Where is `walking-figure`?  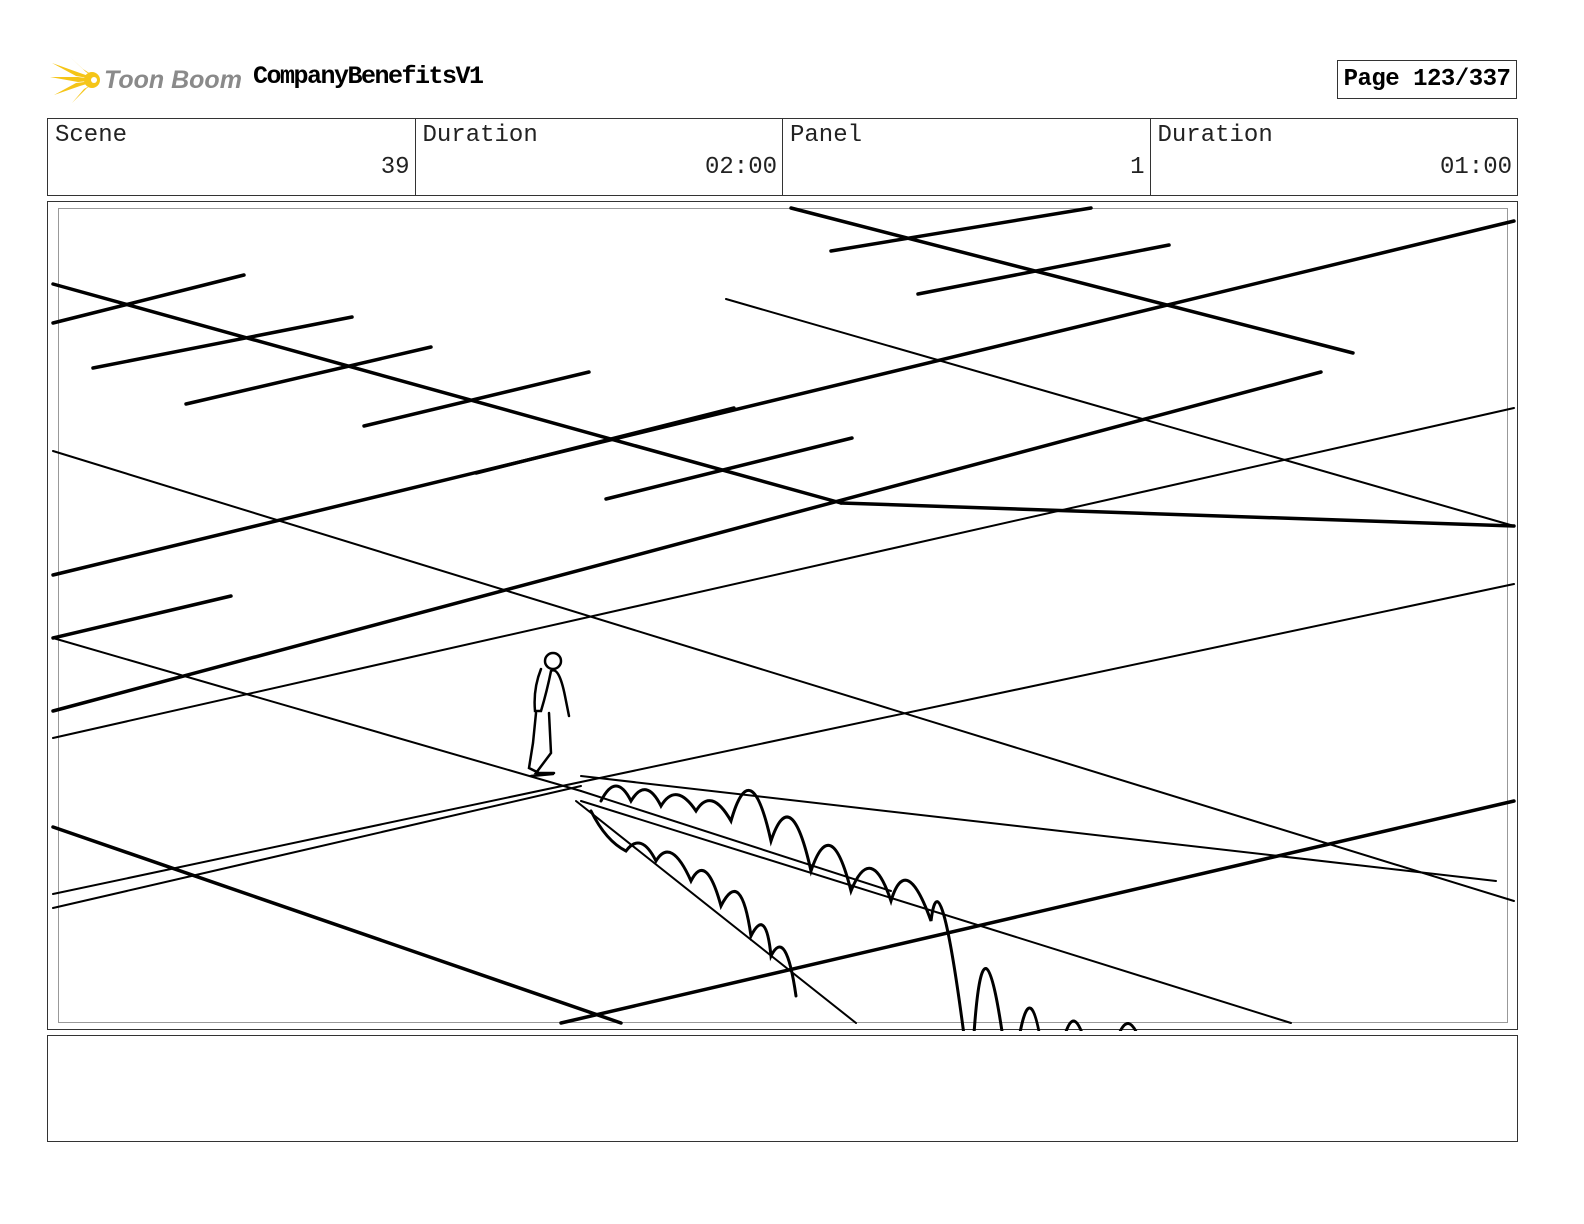 walking-figure is located at coordinates (549, 714).